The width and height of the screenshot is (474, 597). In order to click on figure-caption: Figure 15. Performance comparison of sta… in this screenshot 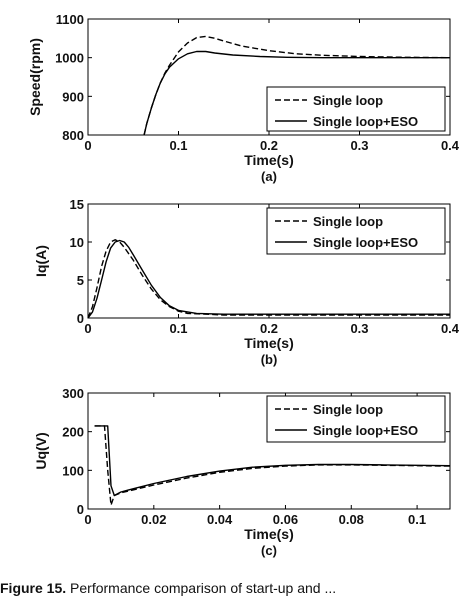, I will do `click(237, 588)`.